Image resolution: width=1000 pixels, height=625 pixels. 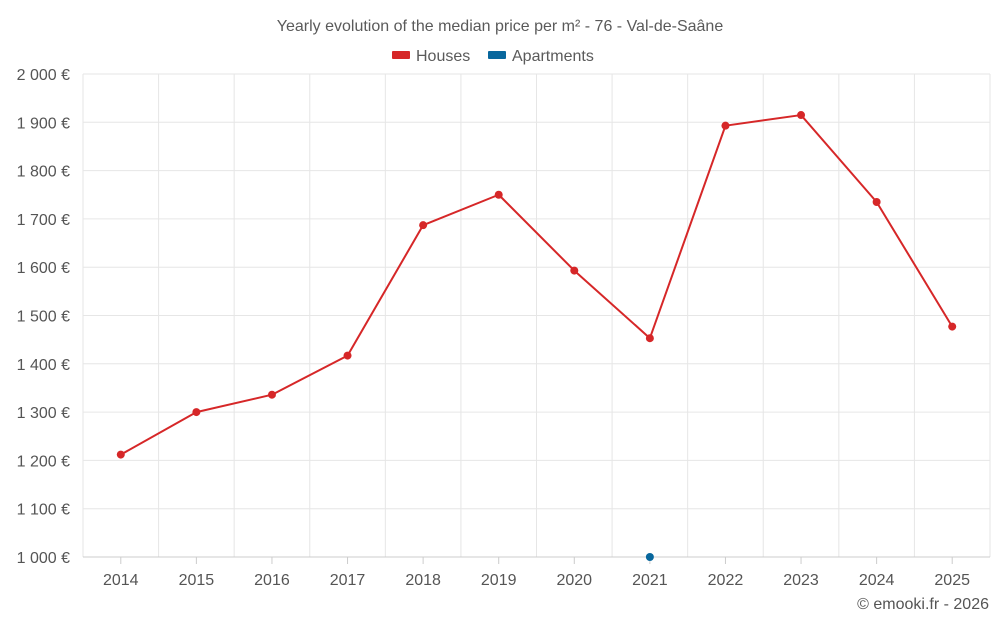 What do you see at coordinates (120, 454) in the screenshot?
I see `data-point-houses-2014` at bounding box center [120, 454].